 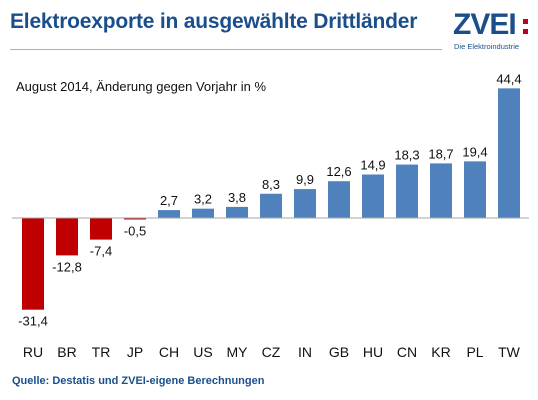 What do you see at coordinates (474, 151) in the screenshot?
I see `value-label-pl: 19,4` at bounding box center [474, 151].